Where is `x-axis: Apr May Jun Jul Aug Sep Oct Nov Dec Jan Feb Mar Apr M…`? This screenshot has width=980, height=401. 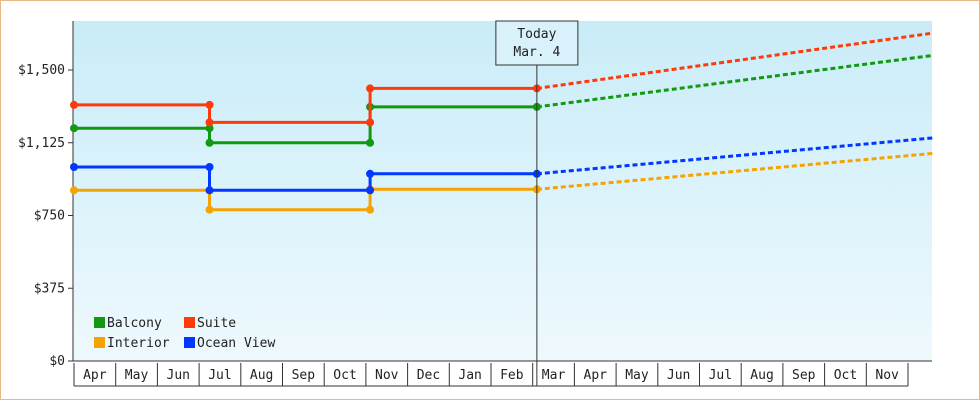 x-axis: Apr May Jun Jul Aug Sep Oct Nov Dec Jan Feb Mar Apr M… is located at coordinates (502, 373).